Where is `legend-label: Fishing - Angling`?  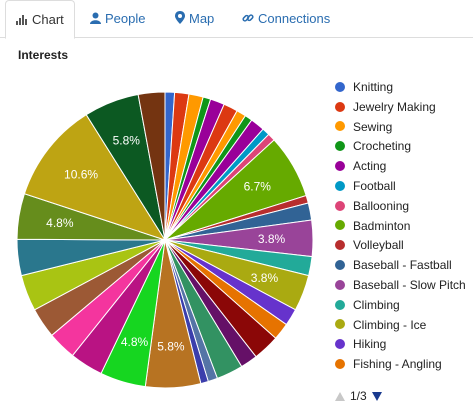
legend-label: Fishing - Angling is located at coordinates (397, 364).